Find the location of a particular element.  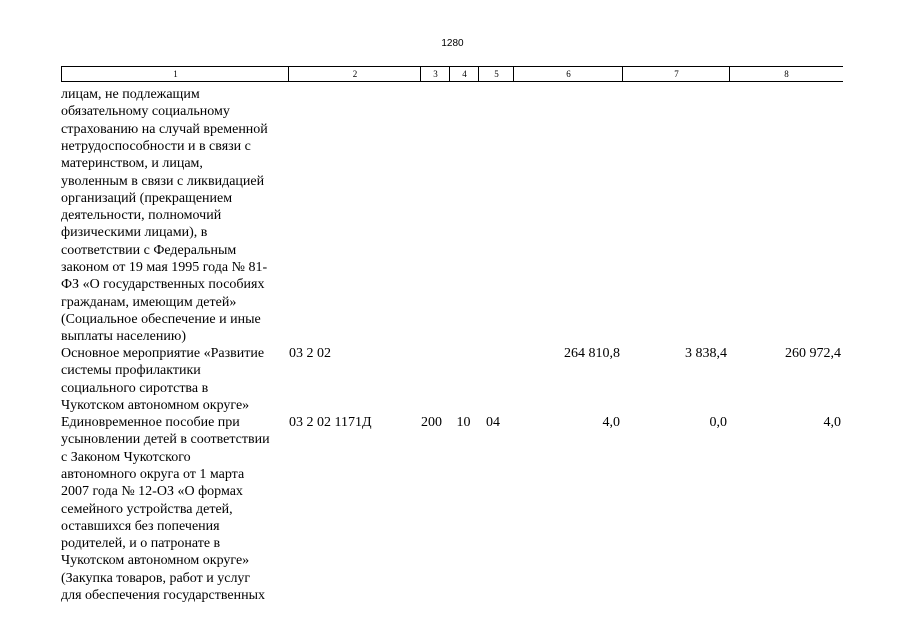

row-name-line: уволенным в связи с ликвидацией is located at coordinates (163, 181).